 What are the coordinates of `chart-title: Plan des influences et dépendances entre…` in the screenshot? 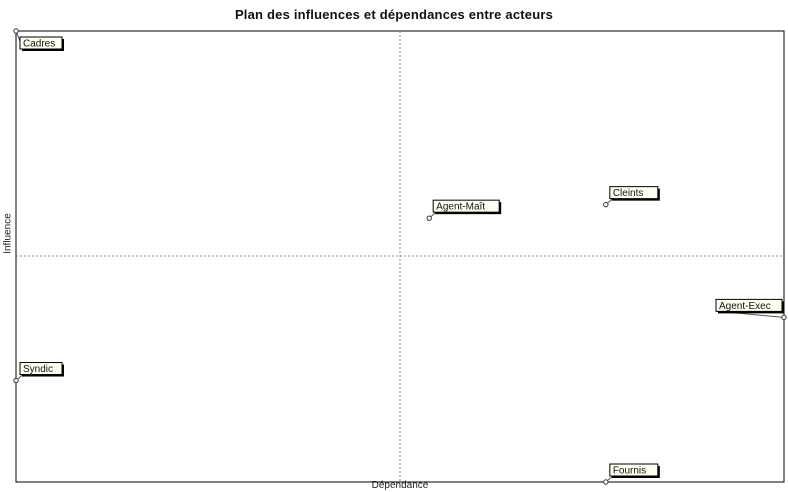 It's located at (394, 14).